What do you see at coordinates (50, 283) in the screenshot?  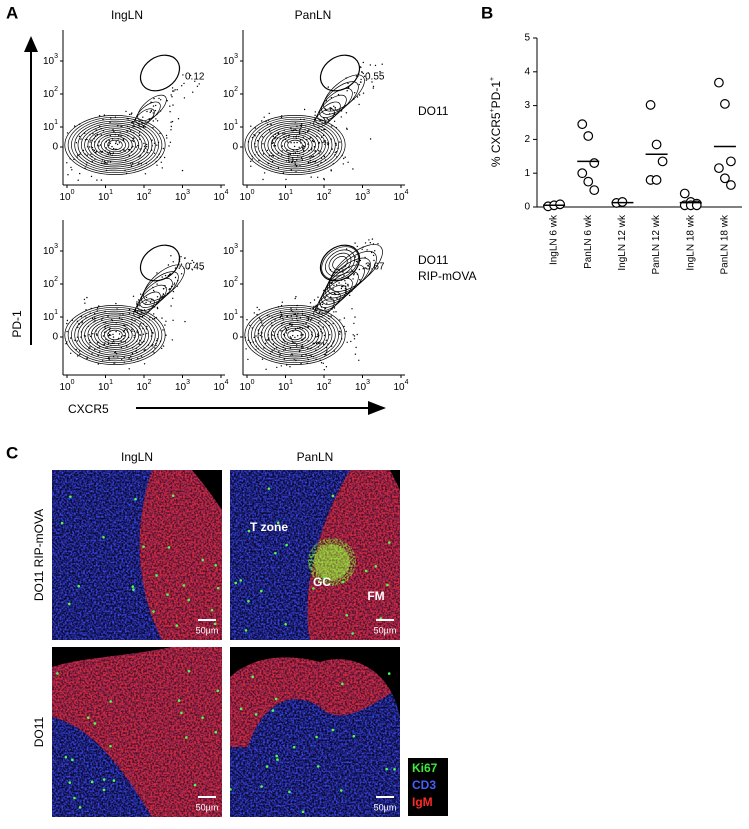 I see `tick-label: 10²` at bounding box center [50, 283].